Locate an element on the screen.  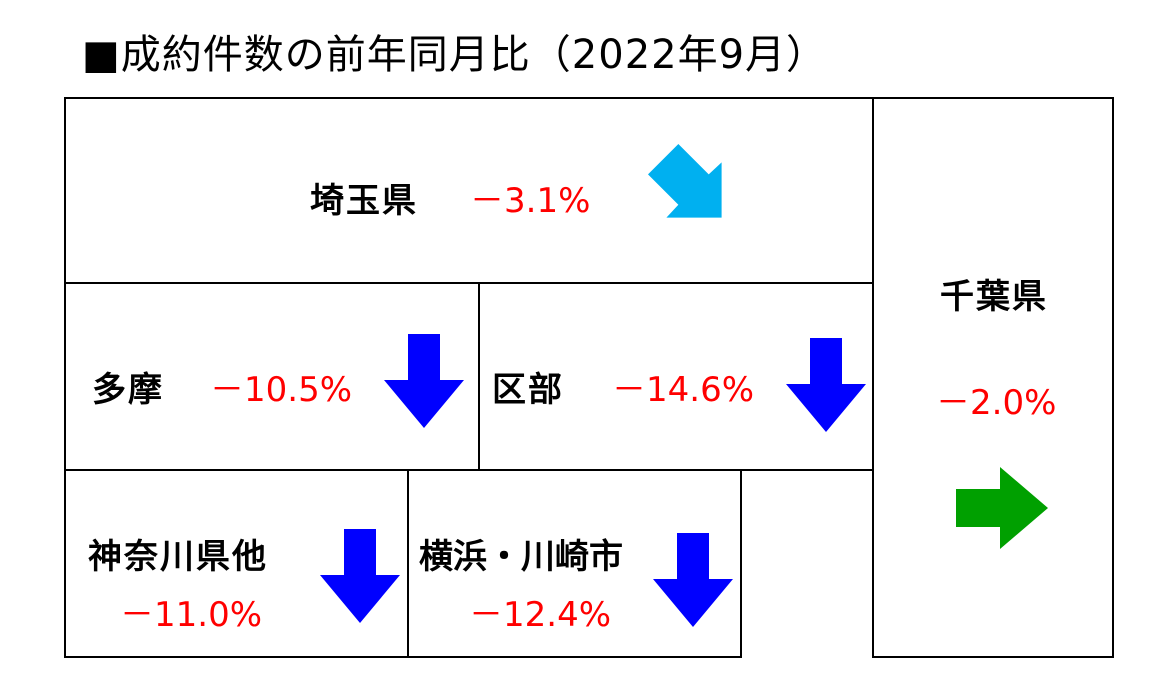
region-kubu-change: －14.6% is located at coordinates (683, 386).